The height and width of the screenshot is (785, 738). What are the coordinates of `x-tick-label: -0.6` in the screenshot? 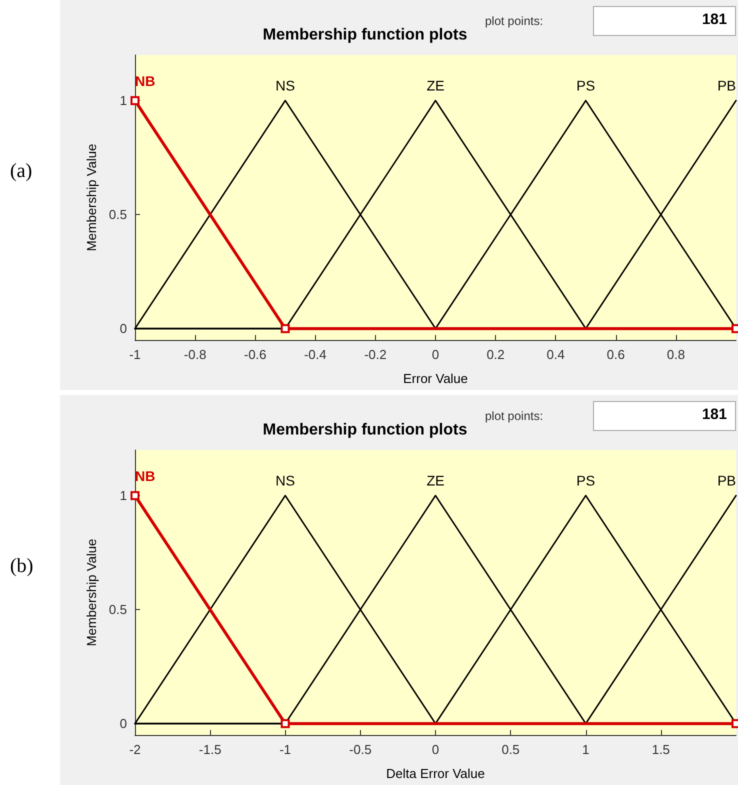 It's located at (255, 354).